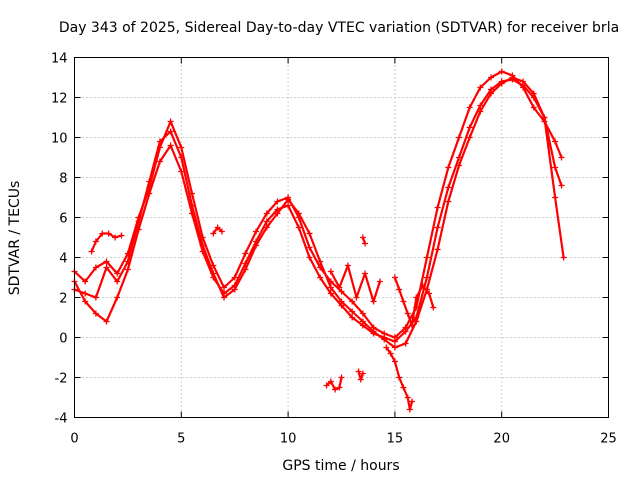 This screenshot has width=640, height=480. I want to click on y-tick-label: 12, so click(59, 99).